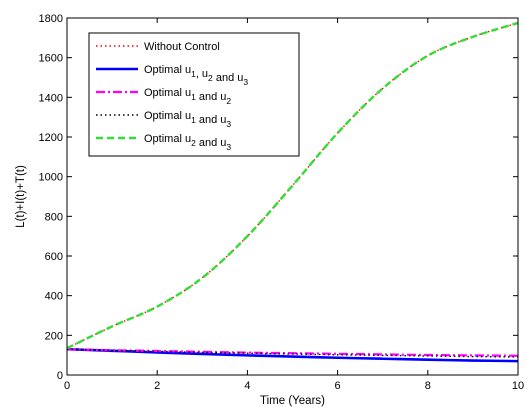 The width and height of the screenshot is (527, 411). What do you see at coordinates (60, 376) in the screenshot?
I see `y-tick-label: 0` at bounding box center [60, 376].